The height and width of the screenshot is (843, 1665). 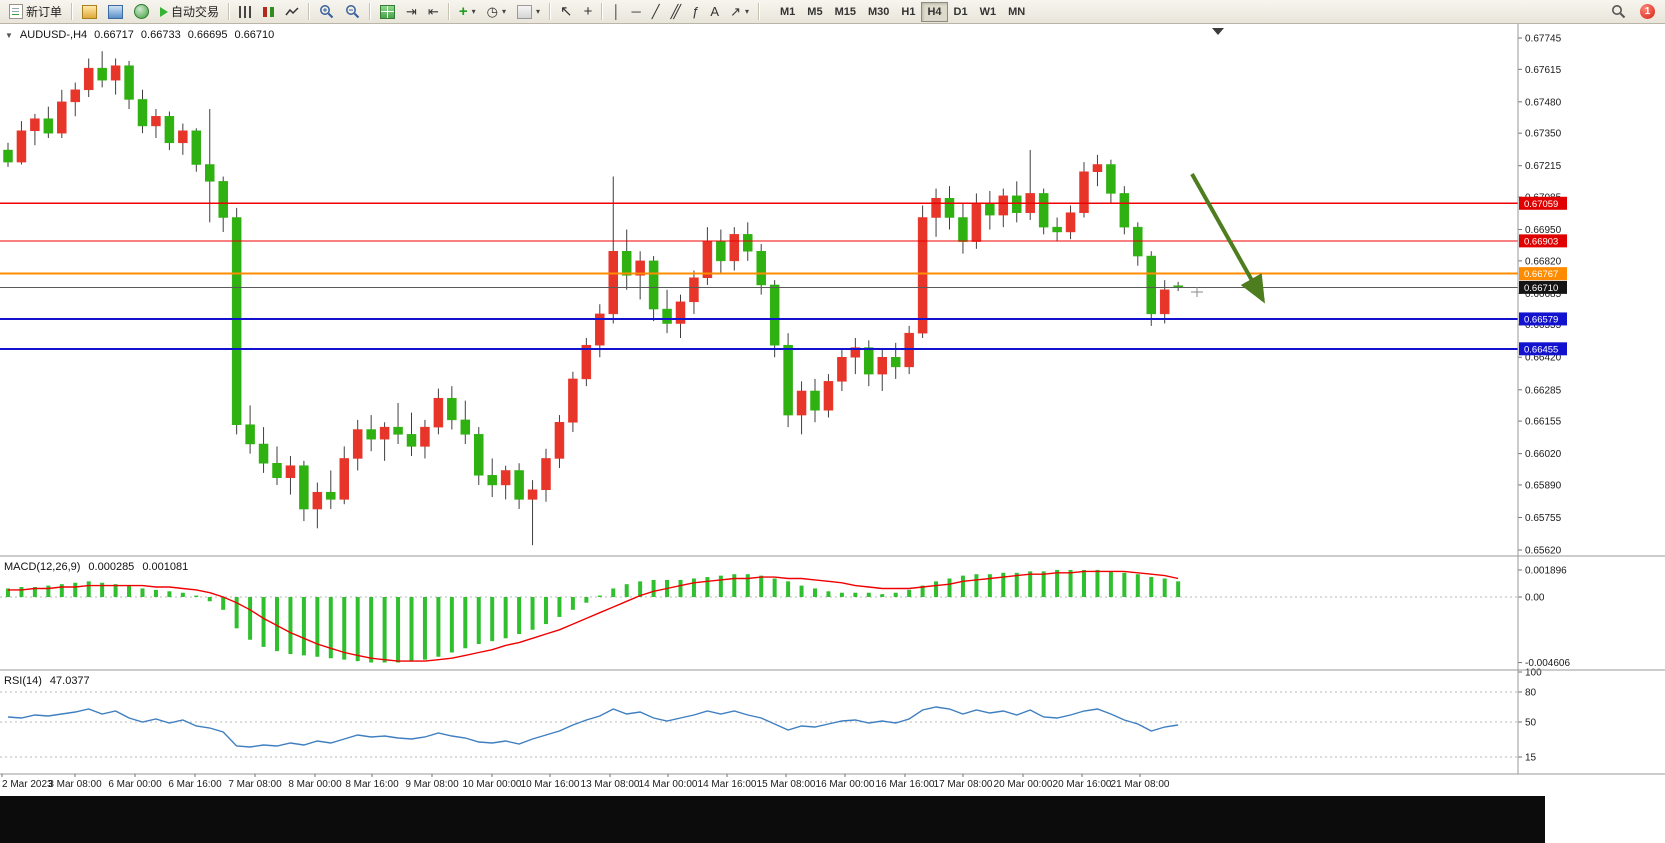 What do you see at coordinates (1543, 358) in the screenshot?
I see `svg-text: 0.66420` at bounding box center [1543, 358].